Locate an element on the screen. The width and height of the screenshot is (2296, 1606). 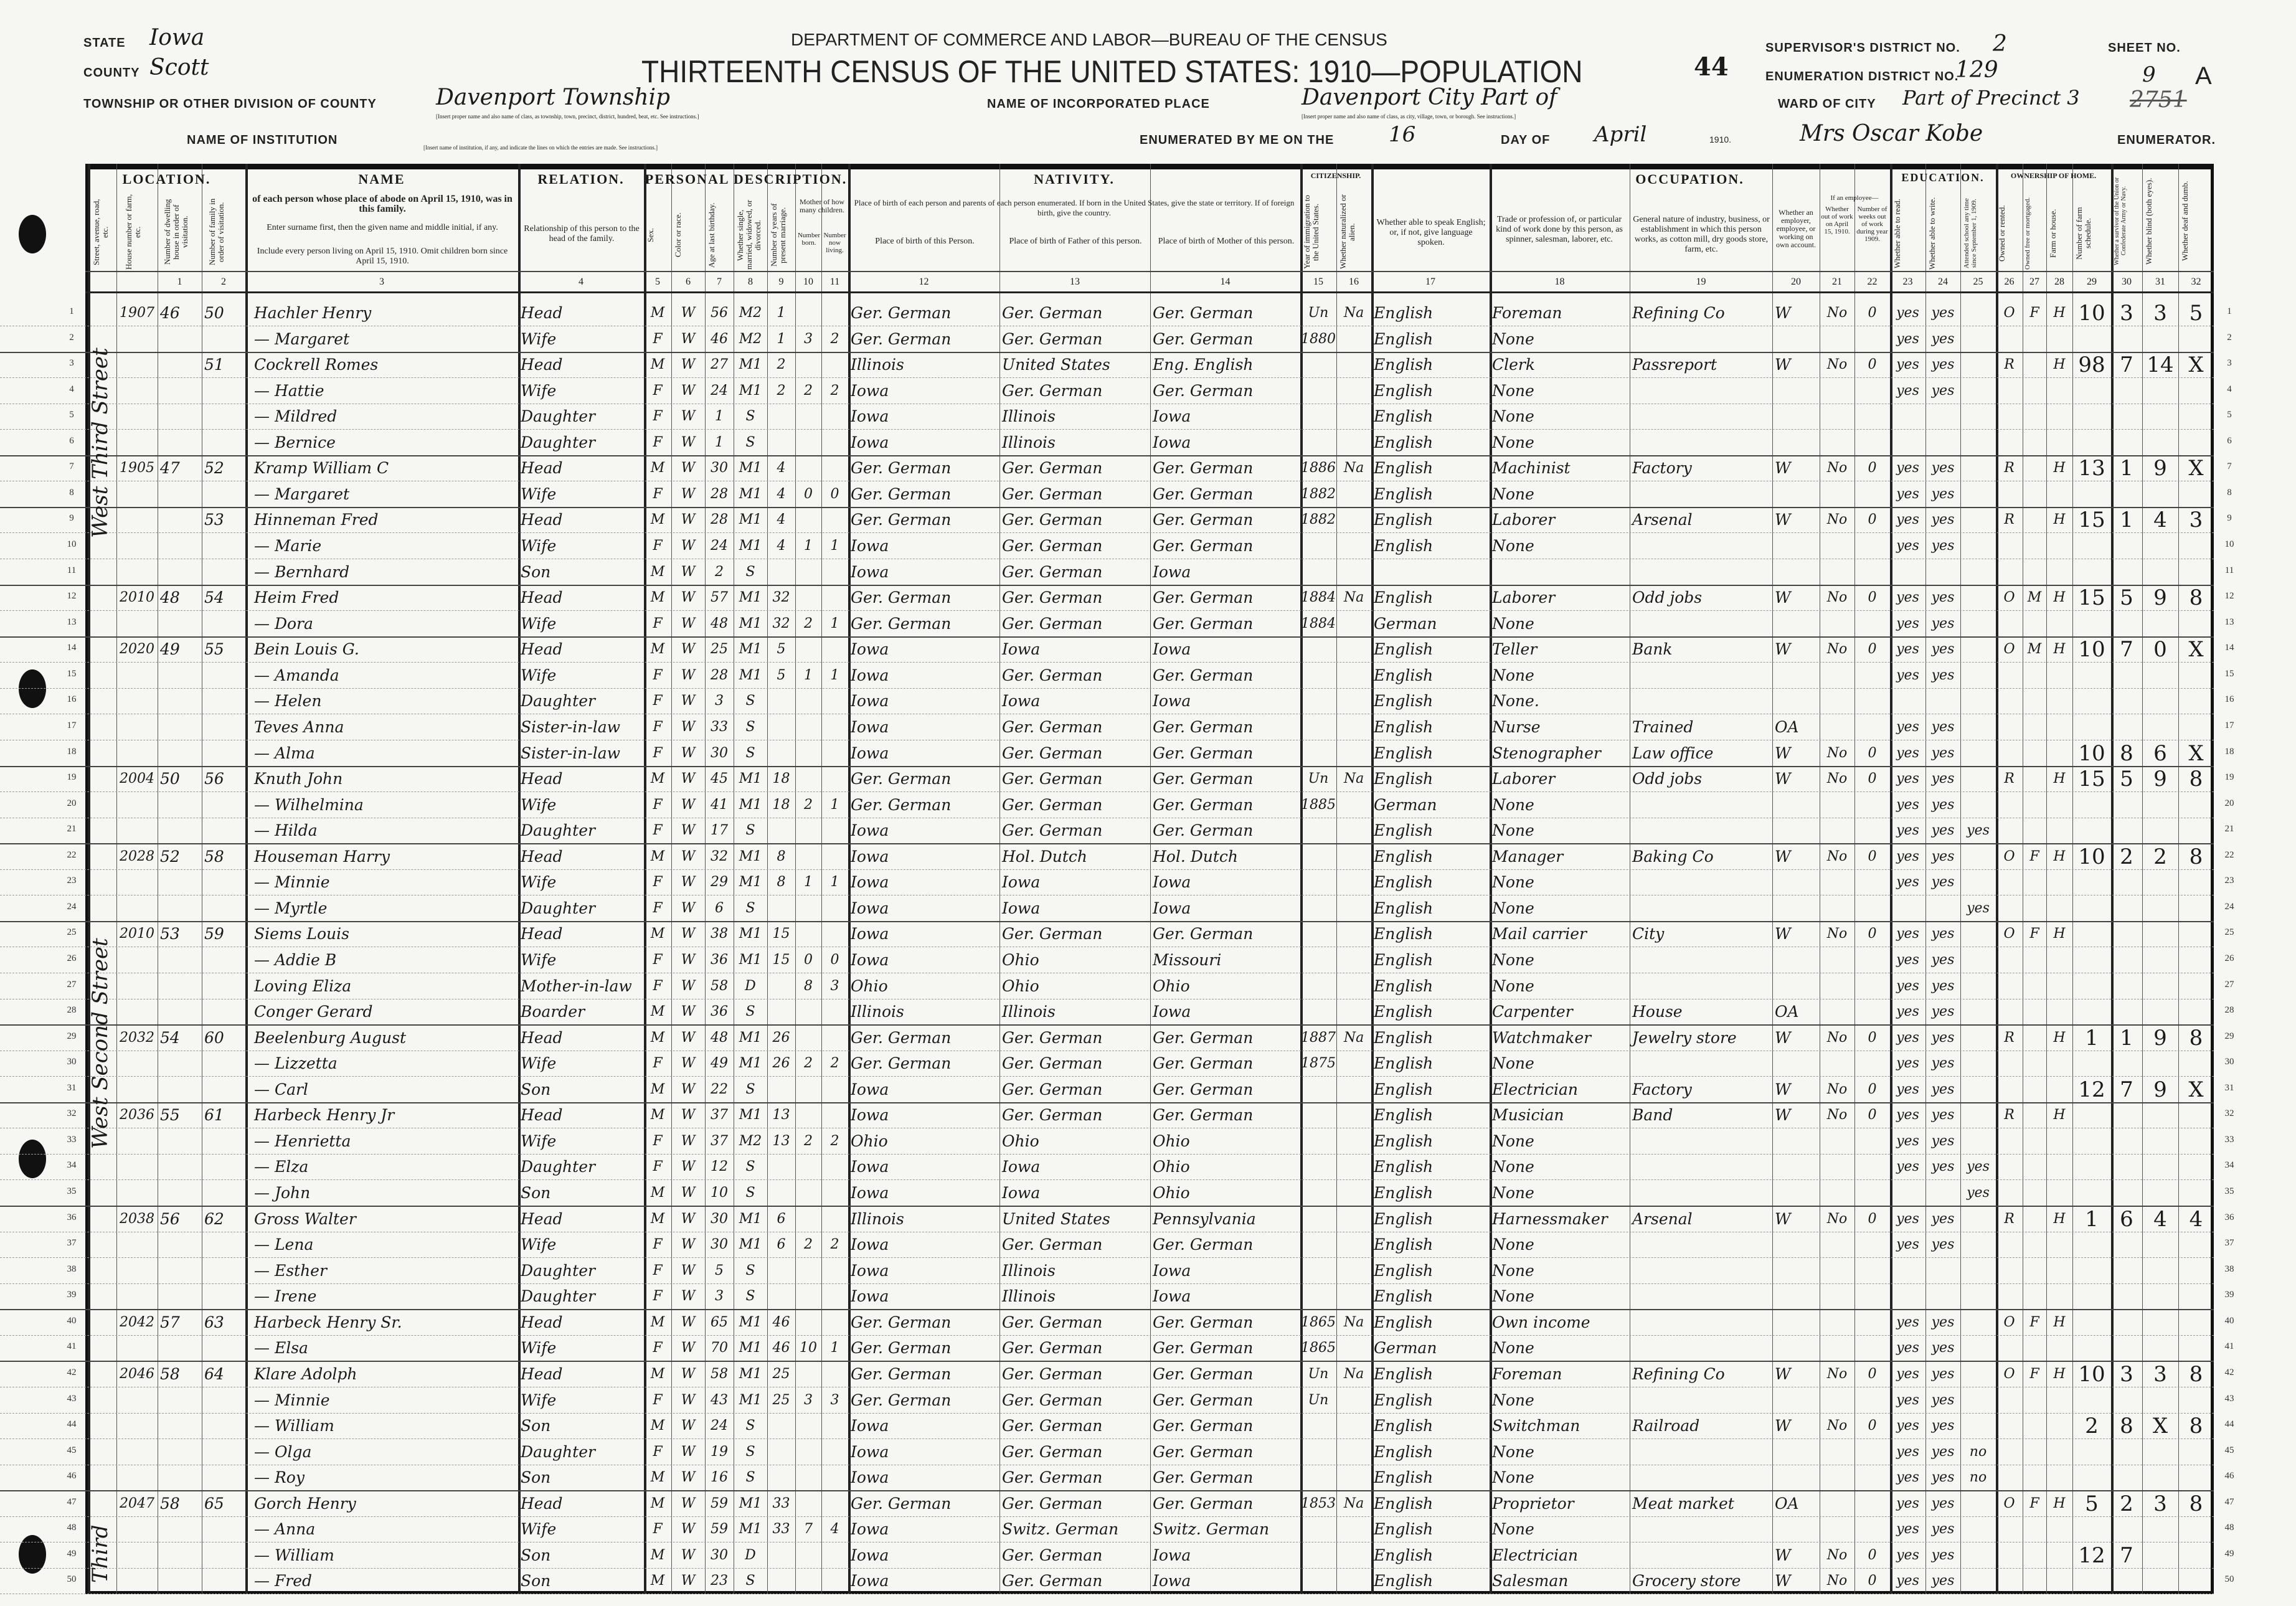
cell-immigration-year: 1886 is located at coordinates (1319, 468).